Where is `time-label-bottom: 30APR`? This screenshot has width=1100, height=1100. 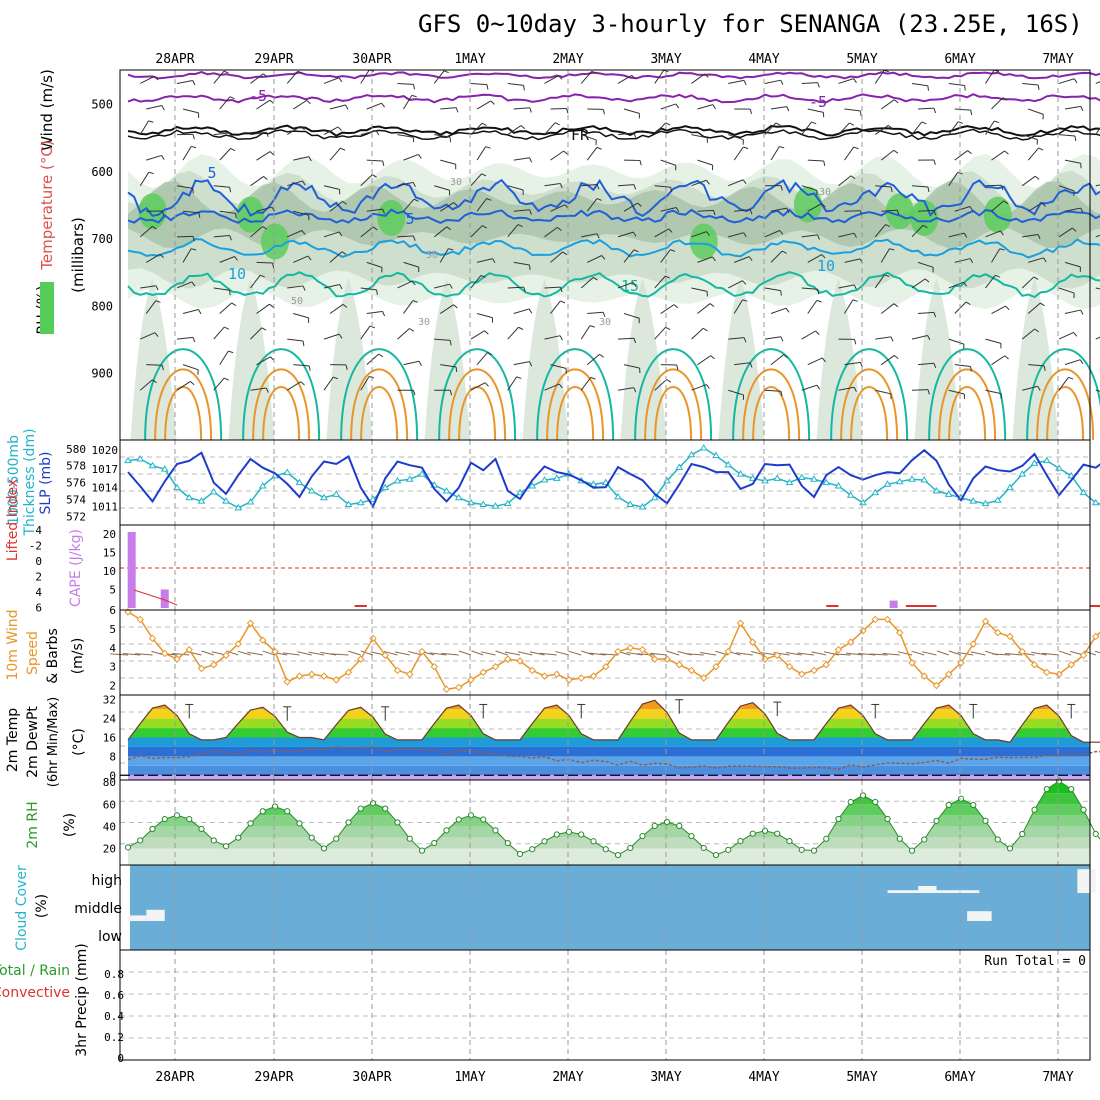 time-label-bottom: 30APR is located at coordinates (371, 1077).